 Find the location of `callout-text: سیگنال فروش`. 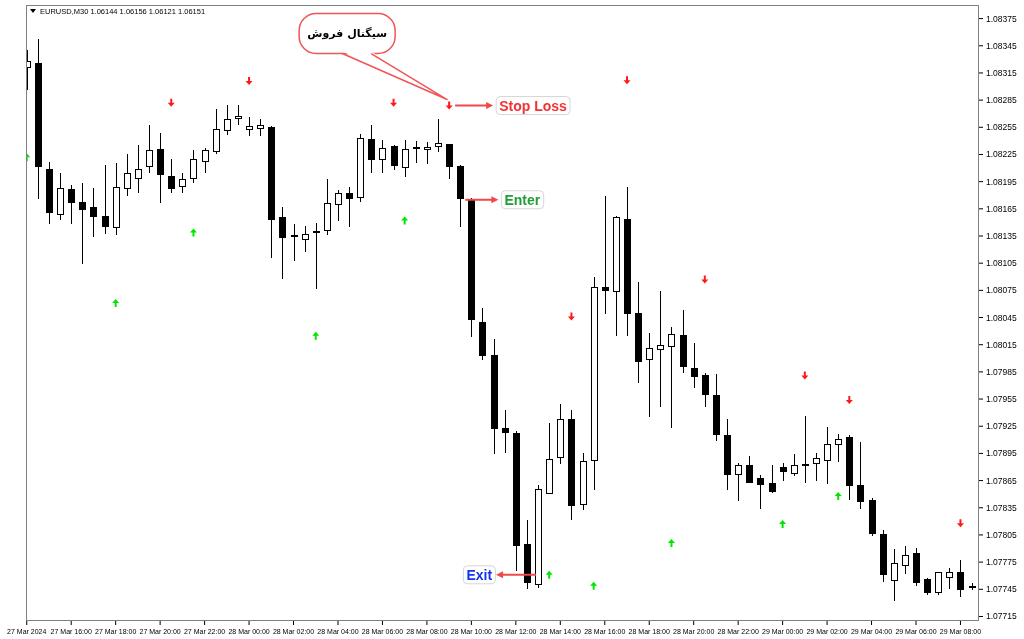

callout-text: سیگنال فروش is located at coordinates (347, 34).